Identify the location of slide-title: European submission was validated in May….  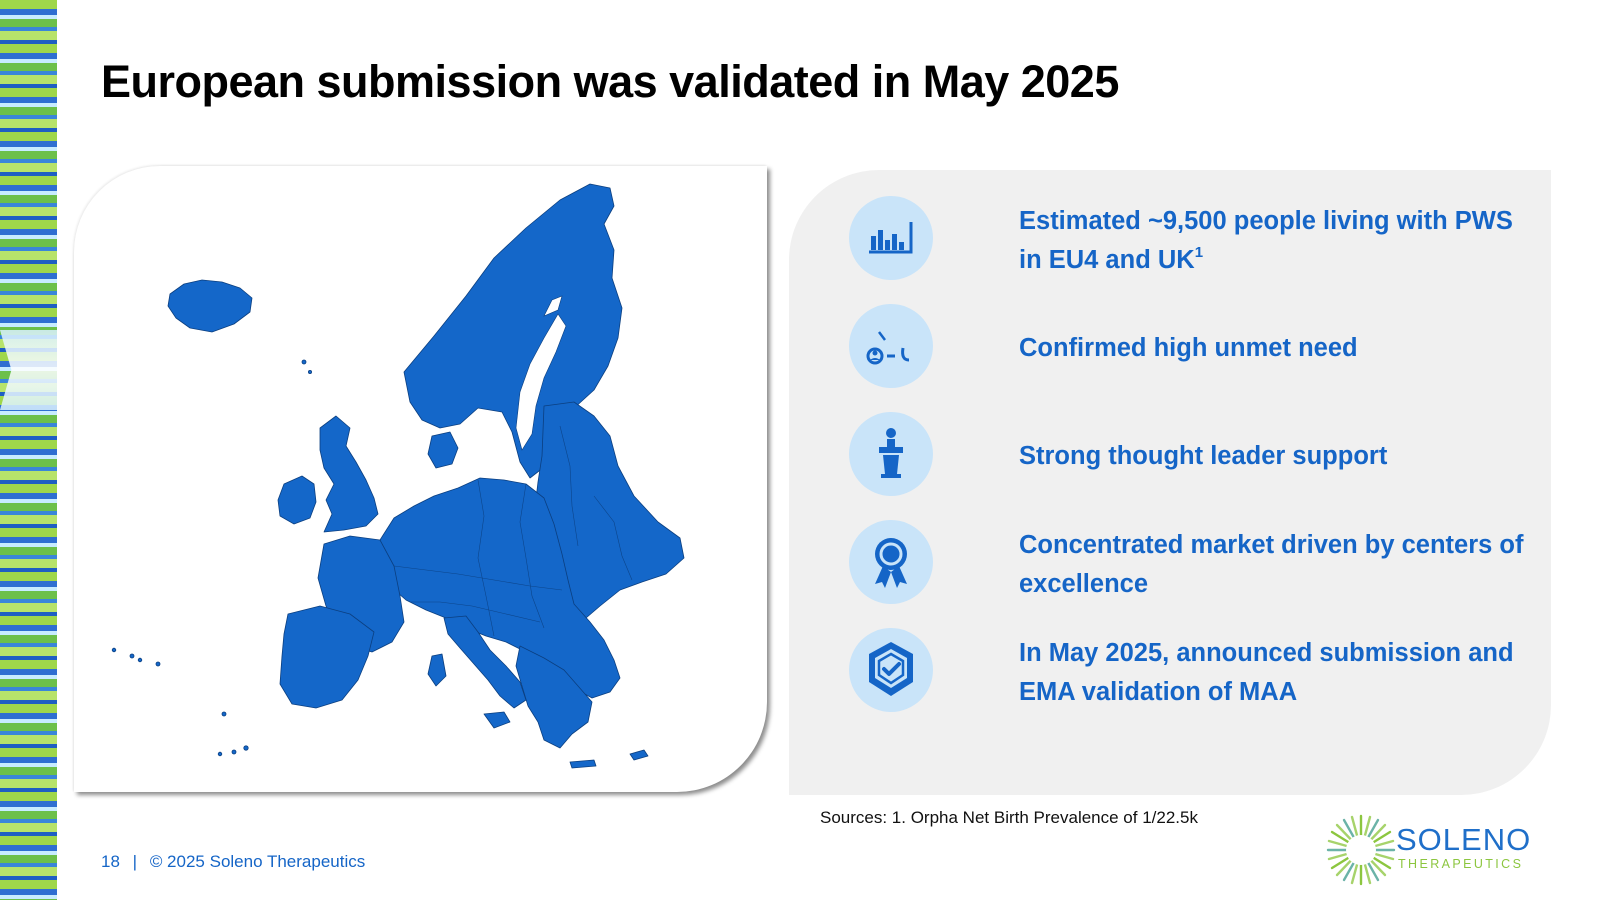
(610, 81).